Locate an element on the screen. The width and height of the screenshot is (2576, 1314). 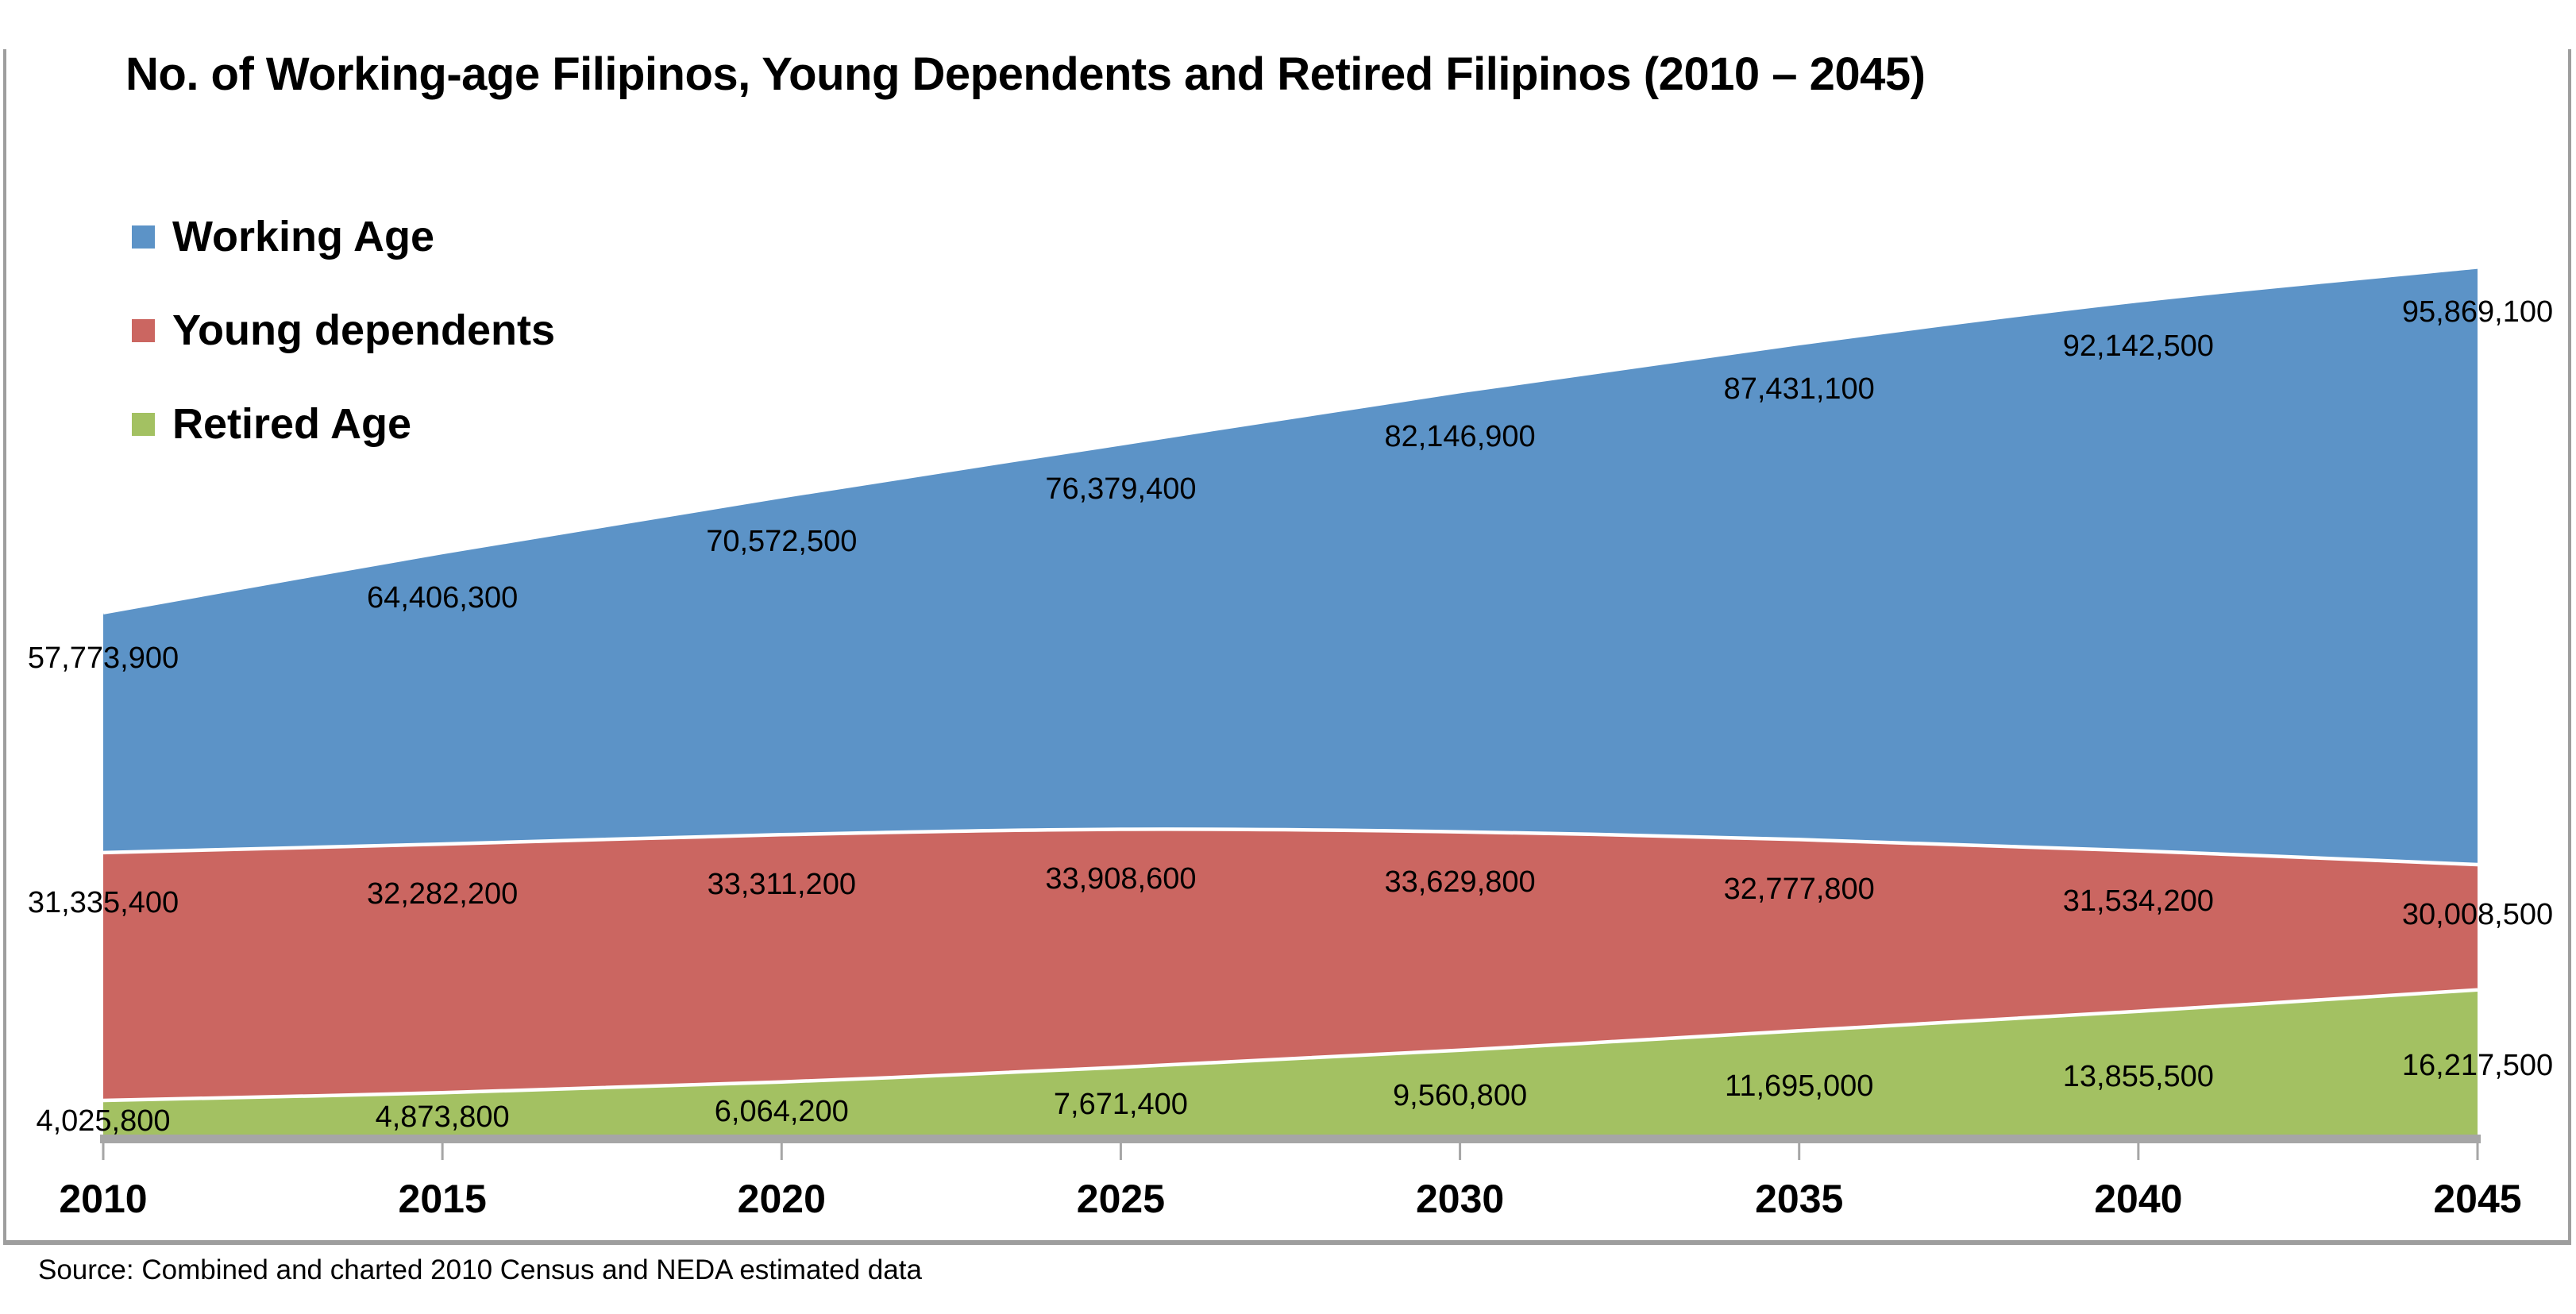
x-axis-label: 2045 is located at coordinates (2477, 1199).